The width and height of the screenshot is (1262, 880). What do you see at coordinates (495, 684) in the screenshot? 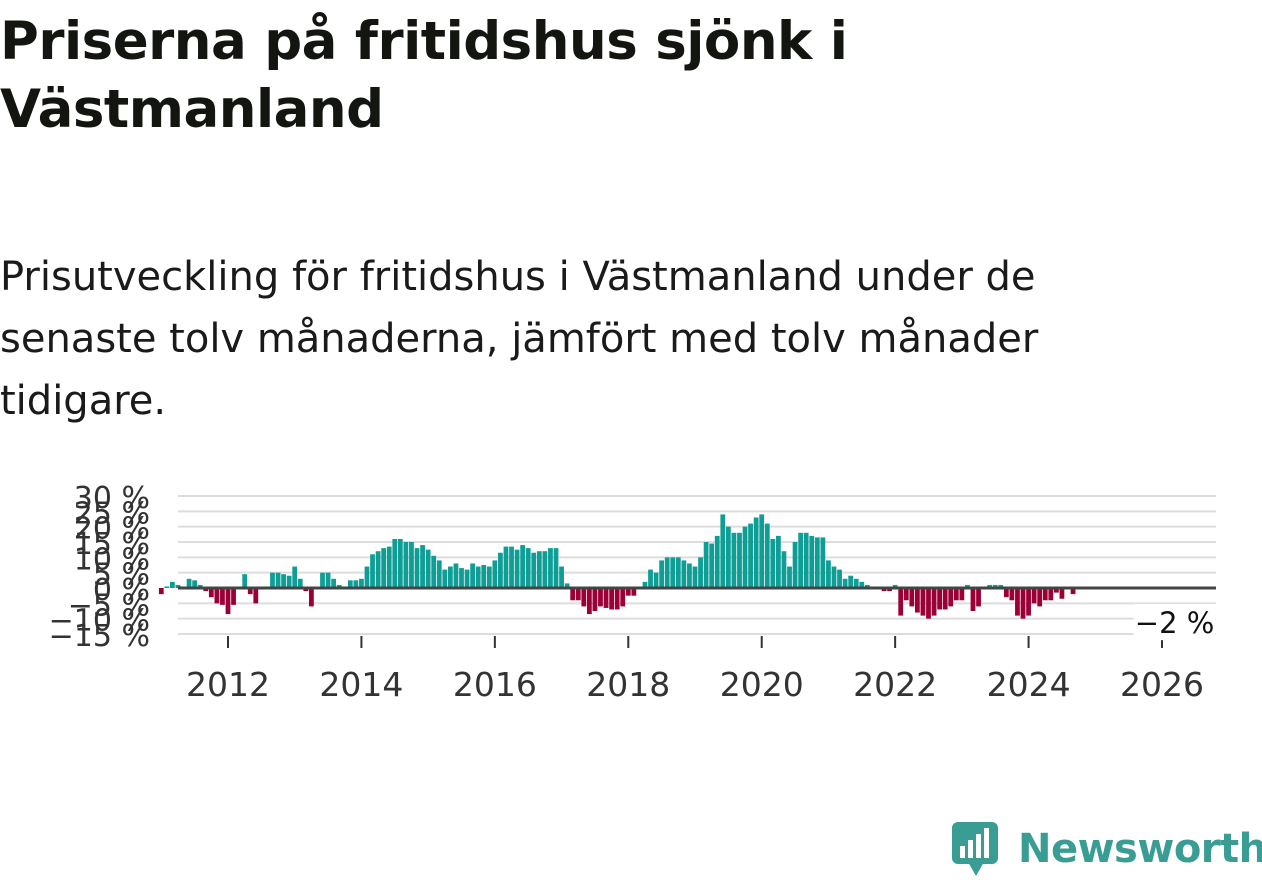
I see `x-tick-label: 2016` at bounding box center [495, 684].